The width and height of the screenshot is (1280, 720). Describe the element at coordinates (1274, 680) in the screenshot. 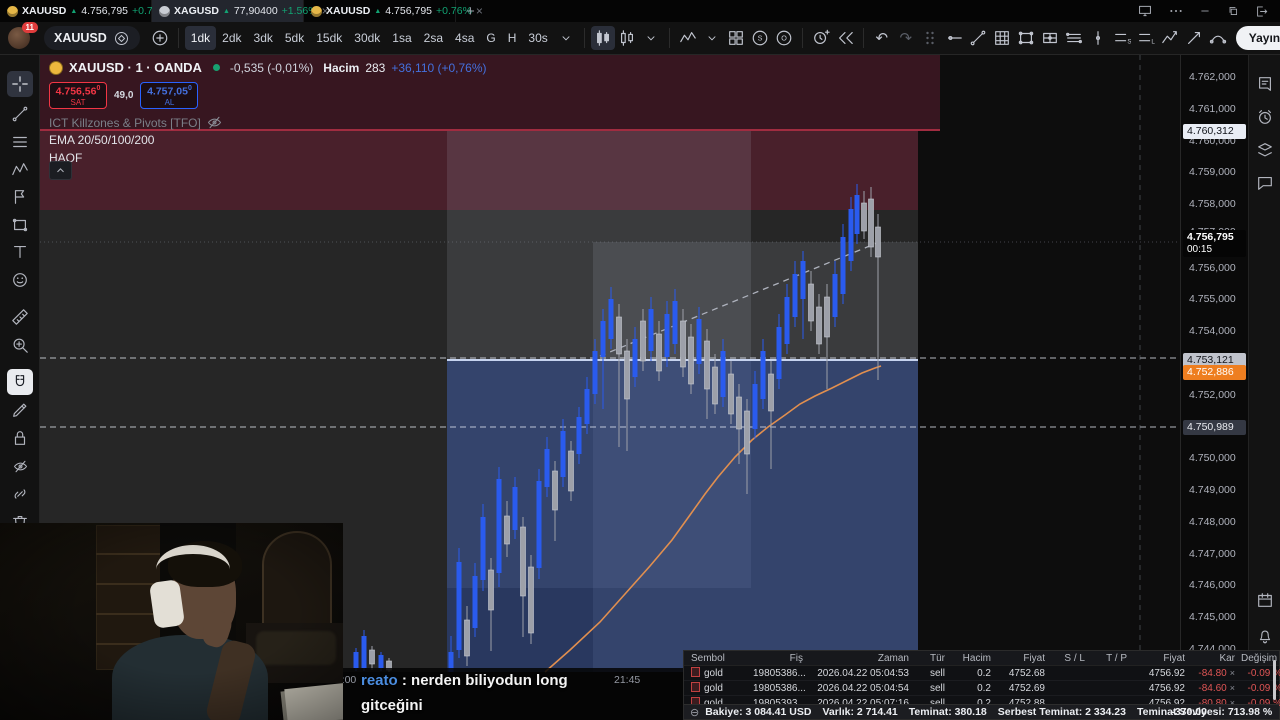

I see `panel-scrollbar` at that location.